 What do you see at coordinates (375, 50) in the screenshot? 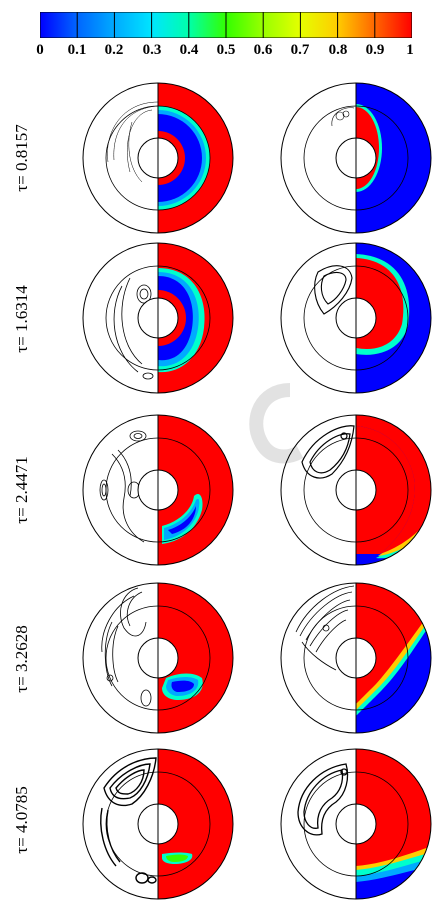
I see `colorbar-tick: 0.9` at bounding box center [375, 50].